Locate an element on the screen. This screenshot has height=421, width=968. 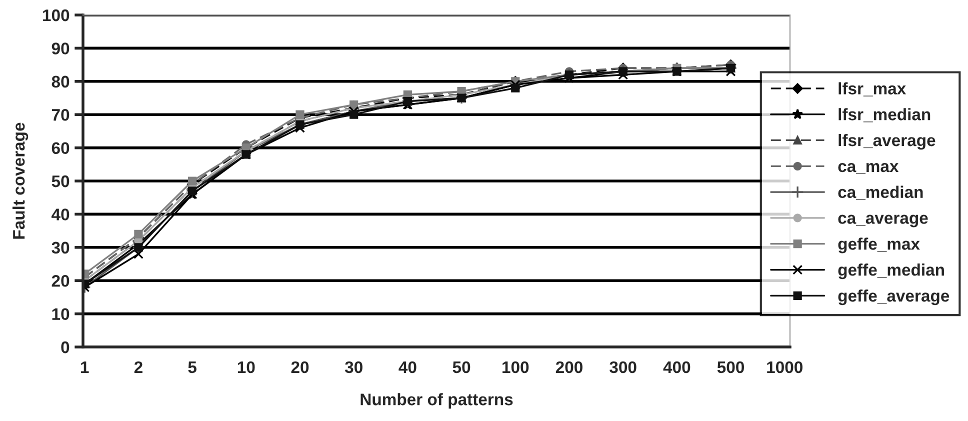
x-tick-label: 20 is located at coordinates (300, 367).